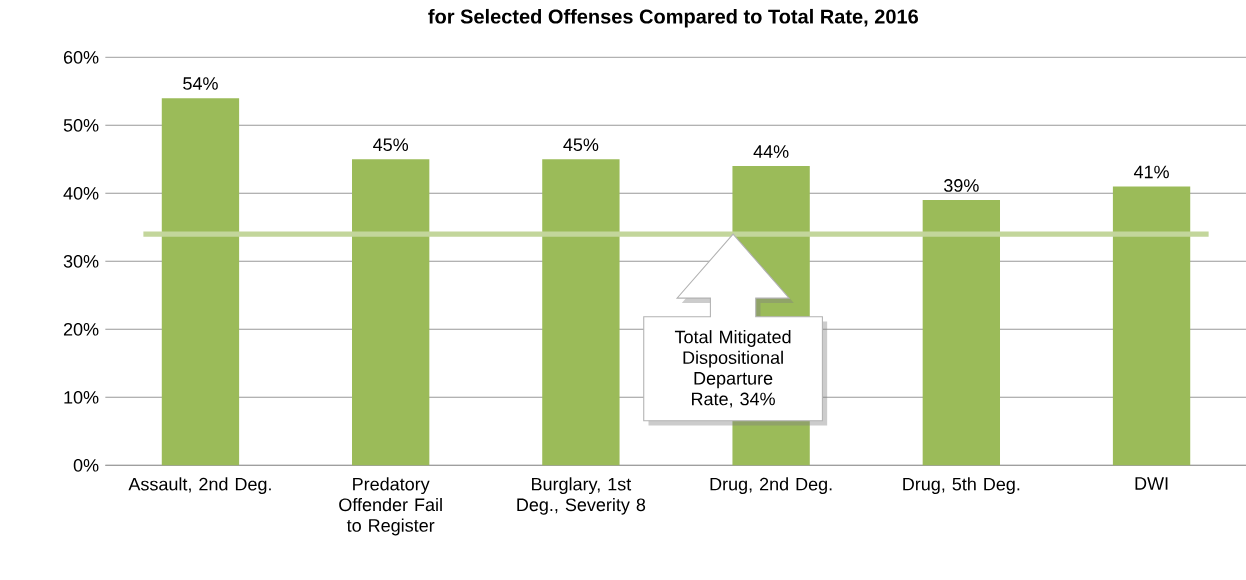  Describe the element at coordinates (1151, 483) in the screenshot. I see `x-tick-label: DWI` at that location.